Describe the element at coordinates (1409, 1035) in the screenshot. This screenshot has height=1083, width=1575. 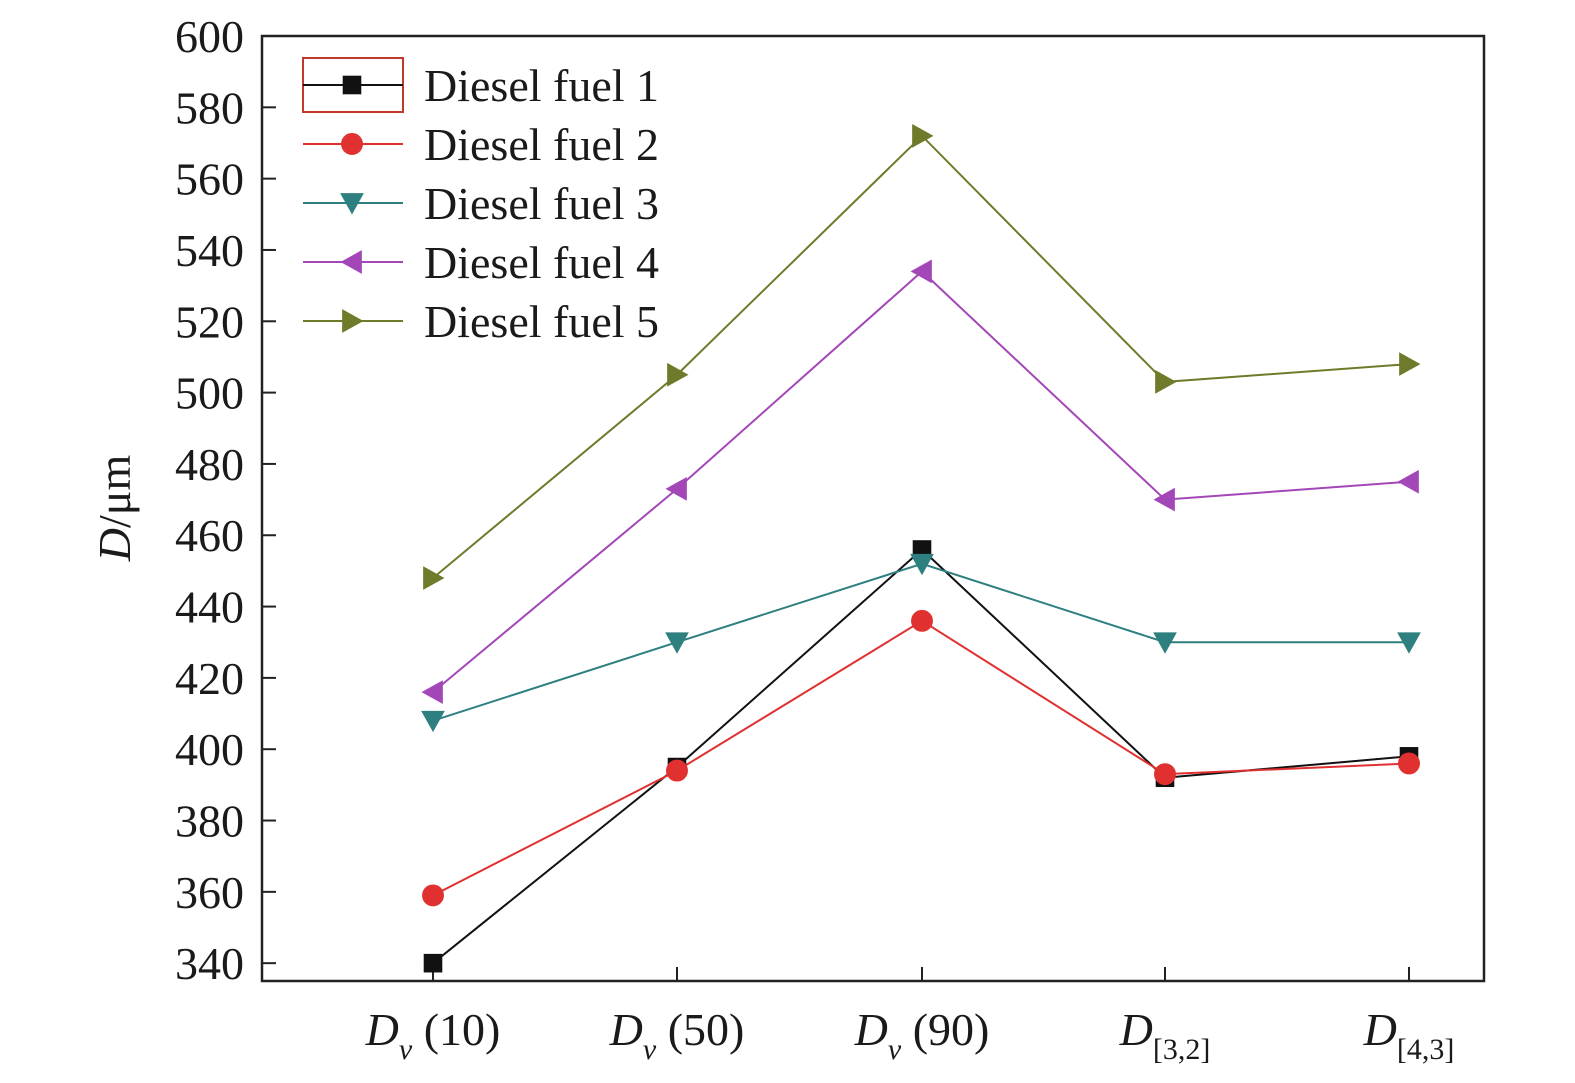
I see `x-tick-label: D[4,3]` at that location.